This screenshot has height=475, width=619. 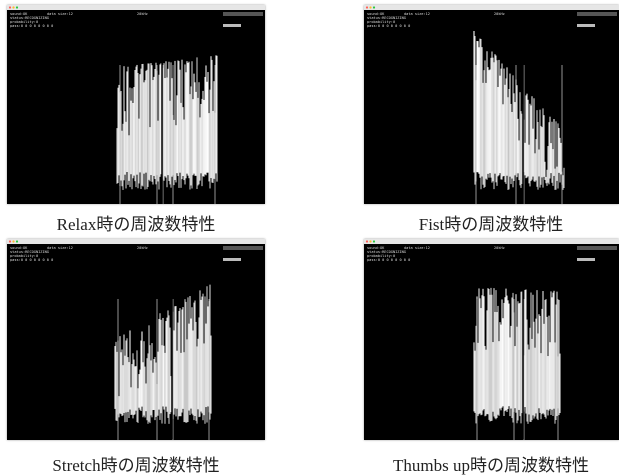 What do you see at coordinates (136, 465) in the screenshot?
I see `caption: Stretch時の周波数特性` at bounding box center [136, 465].